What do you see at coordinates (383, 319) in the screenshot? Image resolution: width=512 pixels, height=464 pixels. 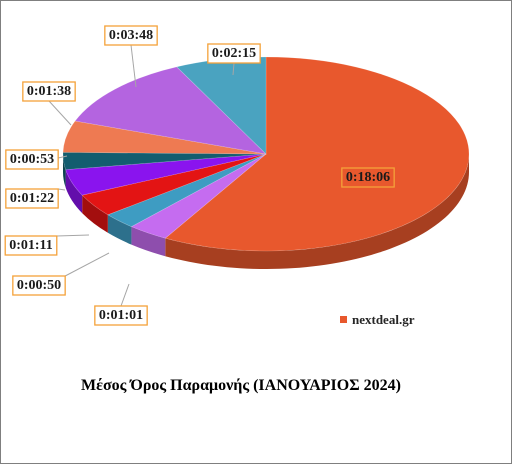 I see `legend-label: nextdeal.gr` at bounding box center [383, 319].